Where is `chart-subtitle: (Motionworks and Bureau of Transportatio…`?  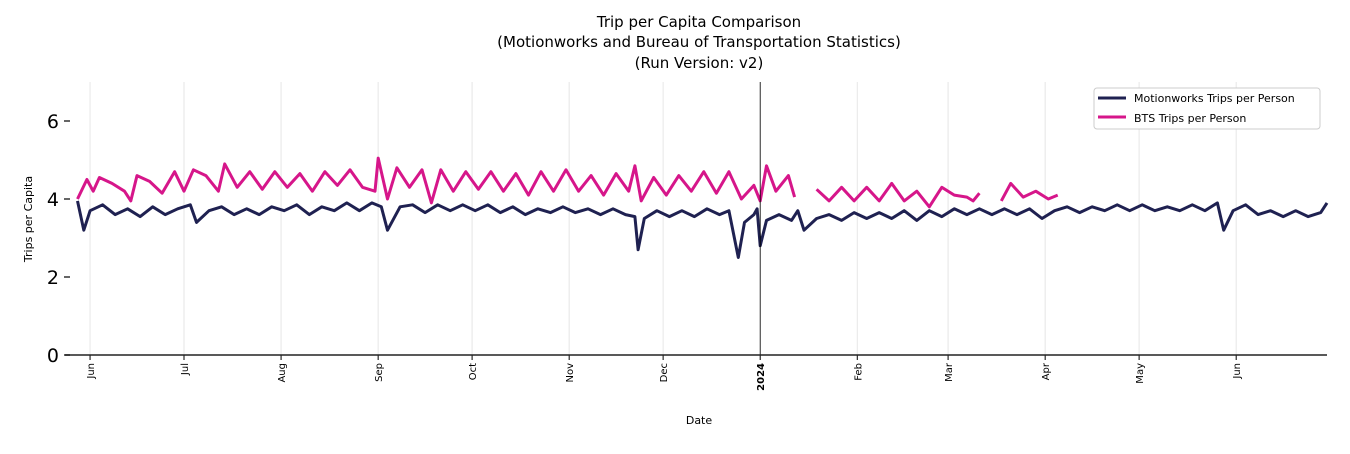 chart-subtitle: (Motionworks and Bureau of Transportatio… is located at coordinates (699, 42).